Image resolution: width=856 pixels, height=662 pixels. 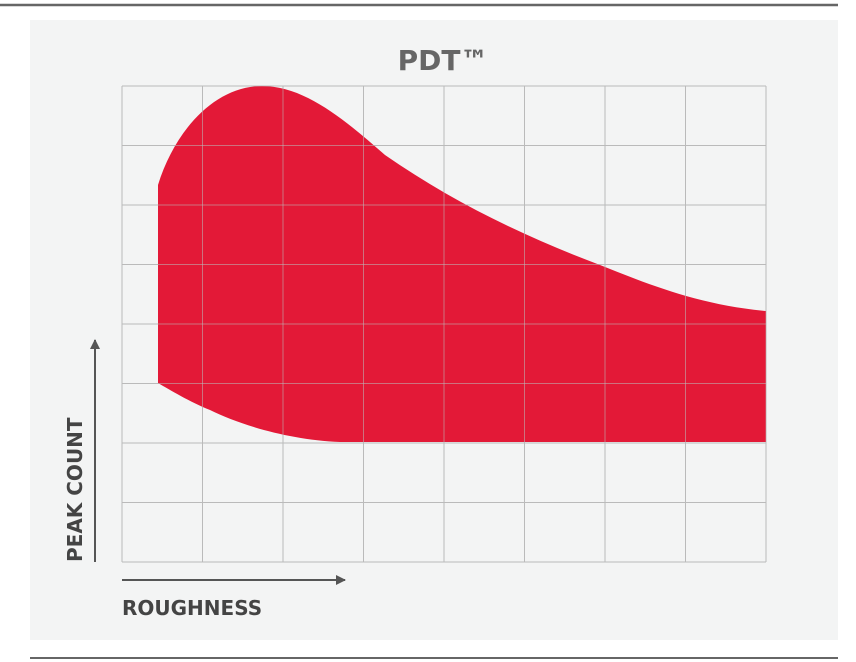 I want to click on title: PDT™, so click(x=443, y=60).